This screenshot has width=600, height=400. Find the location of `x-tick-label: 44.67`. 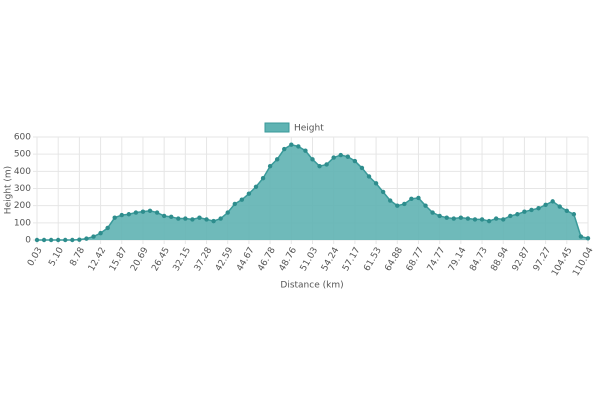

x-tick-label: 44.67 is located at coordinates (246, 259).